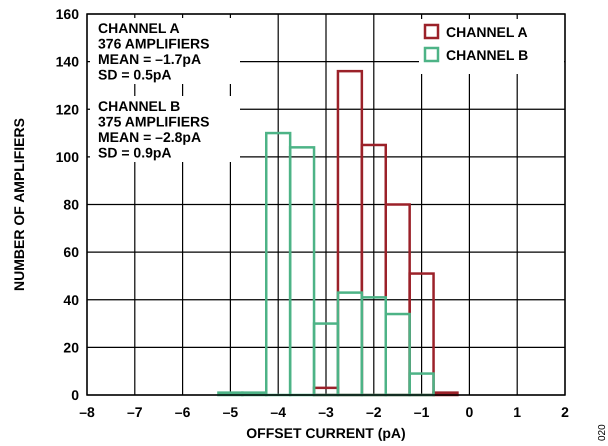  What do you see at coordinates (71, 300) in the screenshot?
I see `y-tick-label: 40` at bounding box center [71, 300].